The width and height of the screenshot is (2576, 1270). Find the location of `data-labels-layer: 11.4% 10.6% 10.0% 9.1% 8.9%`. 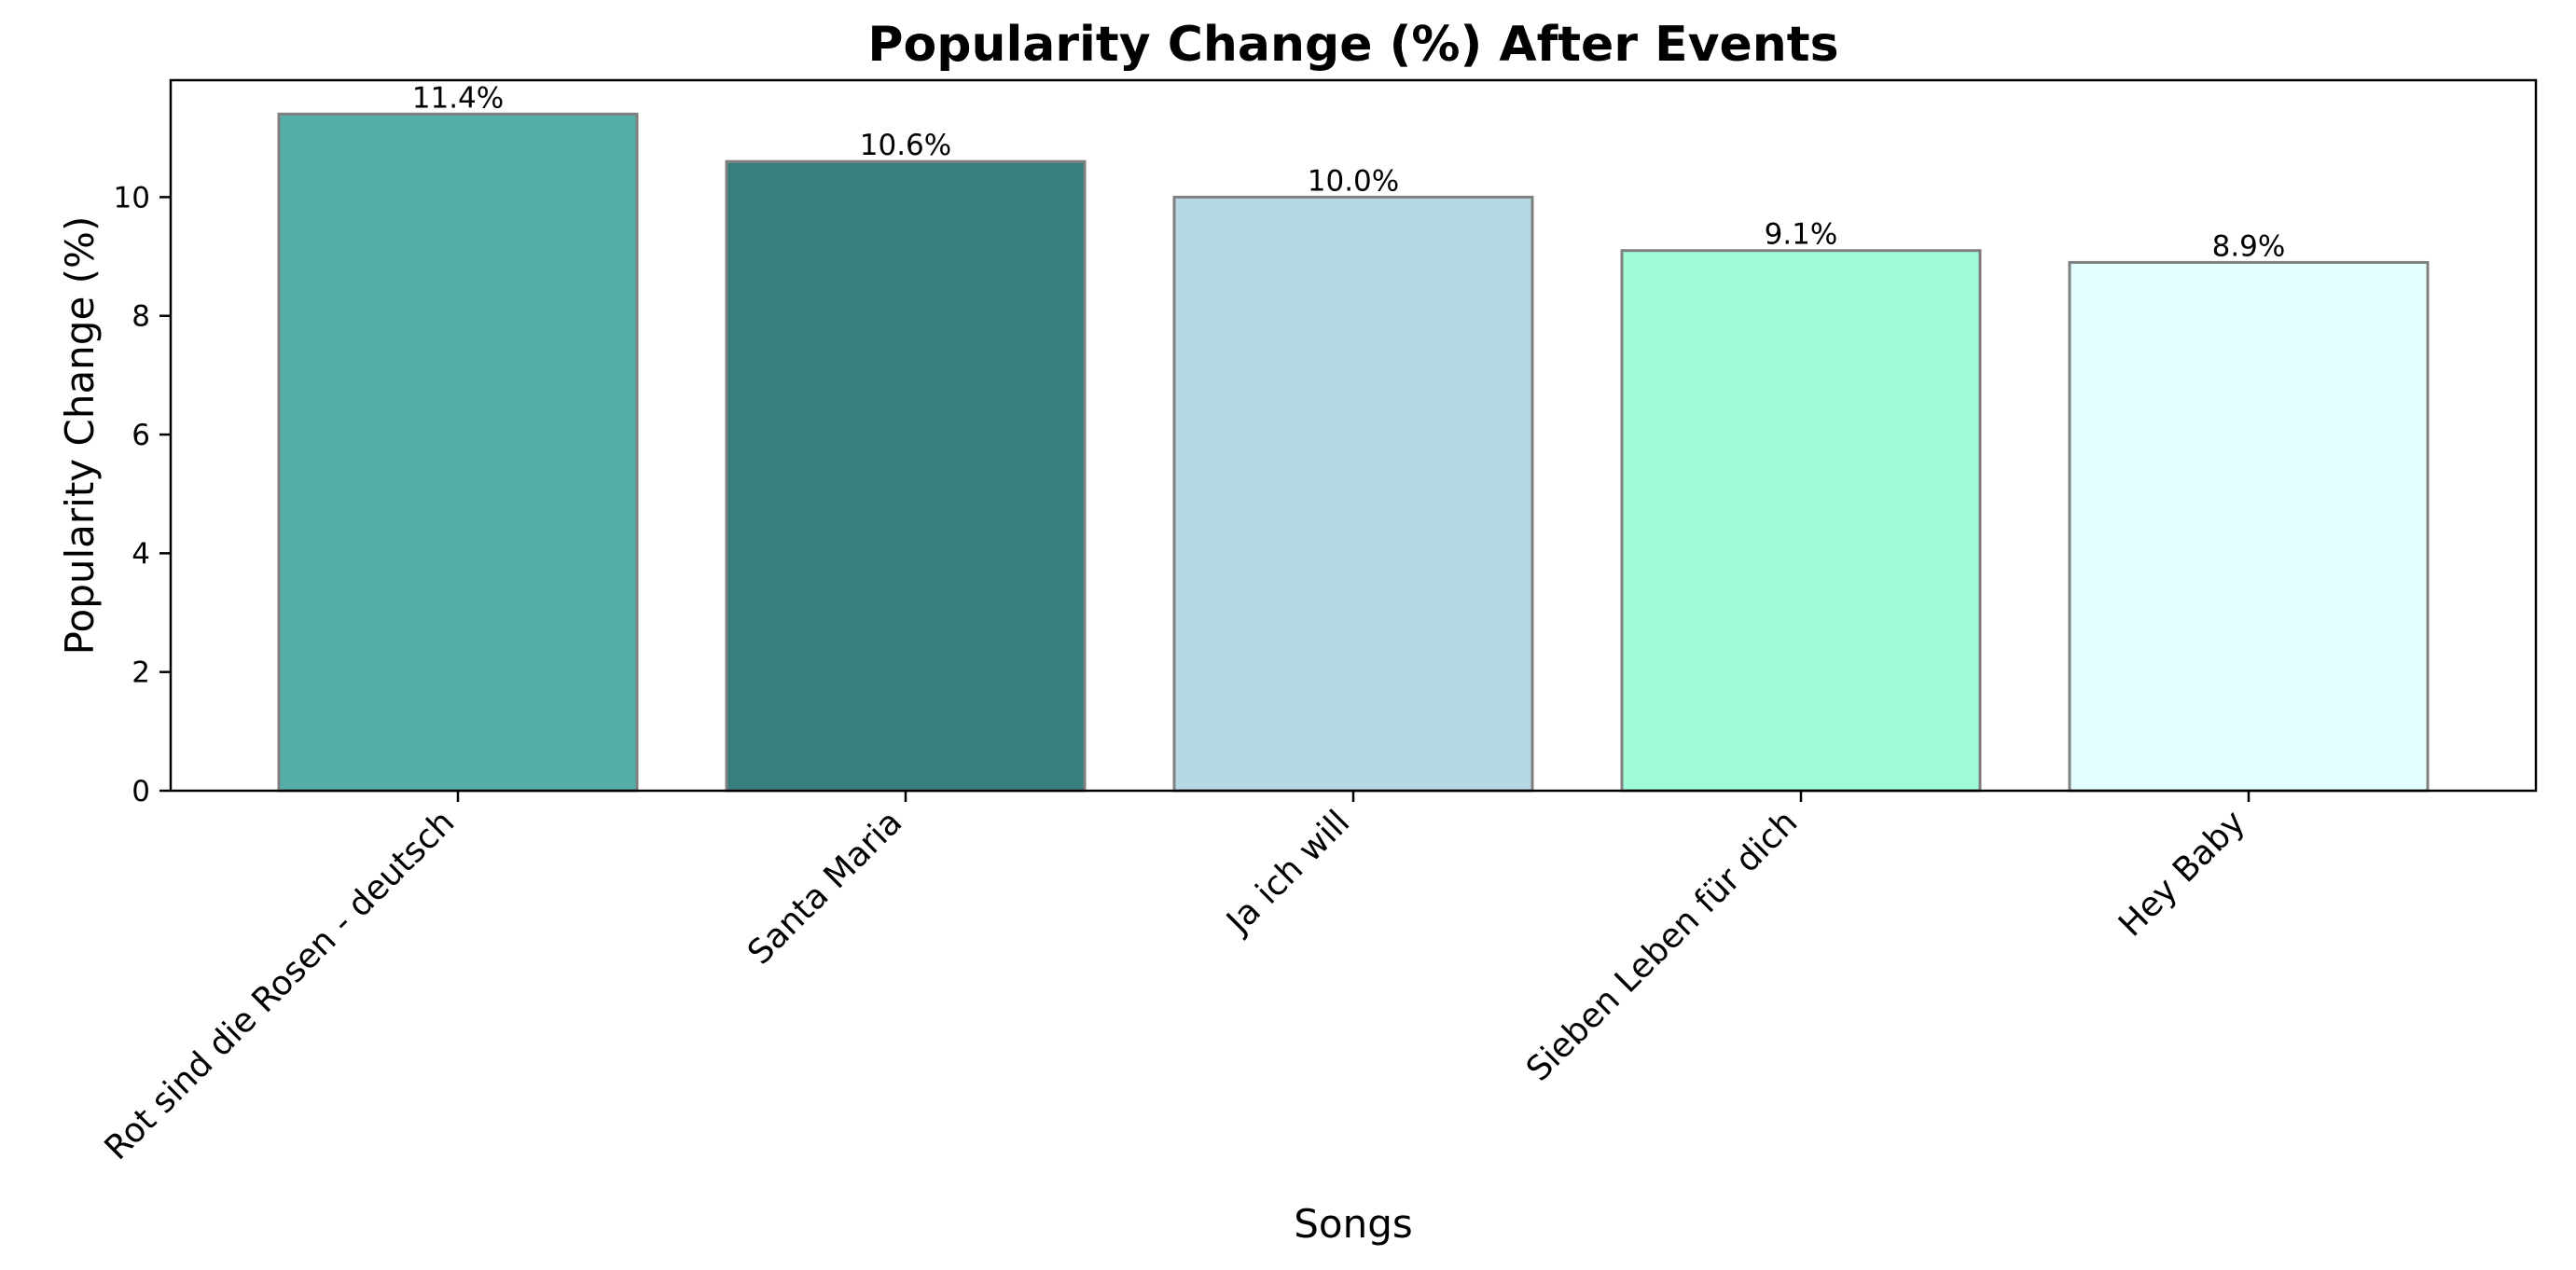

data-labels-layer: 11.4% 10.6% 10.0% 9.1% 8.9% is located at coordinates (1349, 172).